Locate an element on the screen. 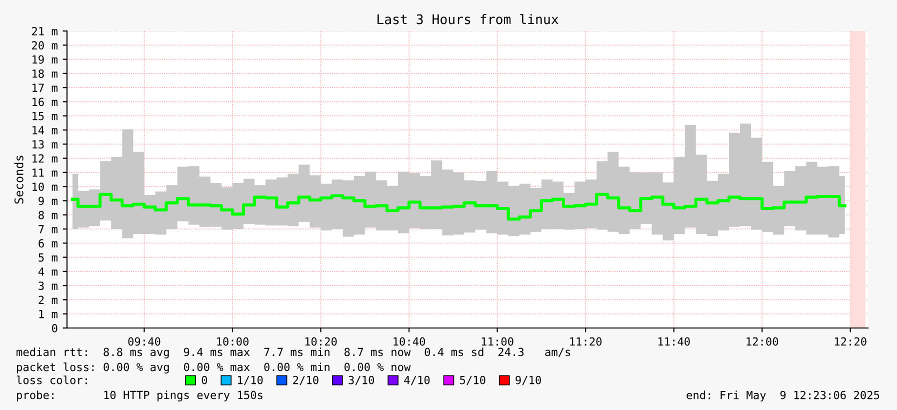  y-tick-label: 7 m is located at coordinates (48, 229).